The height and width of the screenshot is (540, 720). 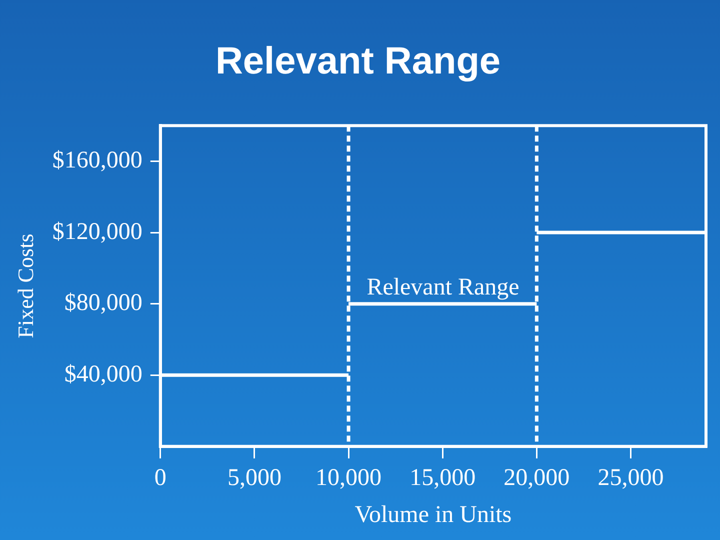 What do you see at coordinates (25, 286) in the screenshot?
I see `y-axis-title: Fixed Costs` at bounding box center [25, 286].